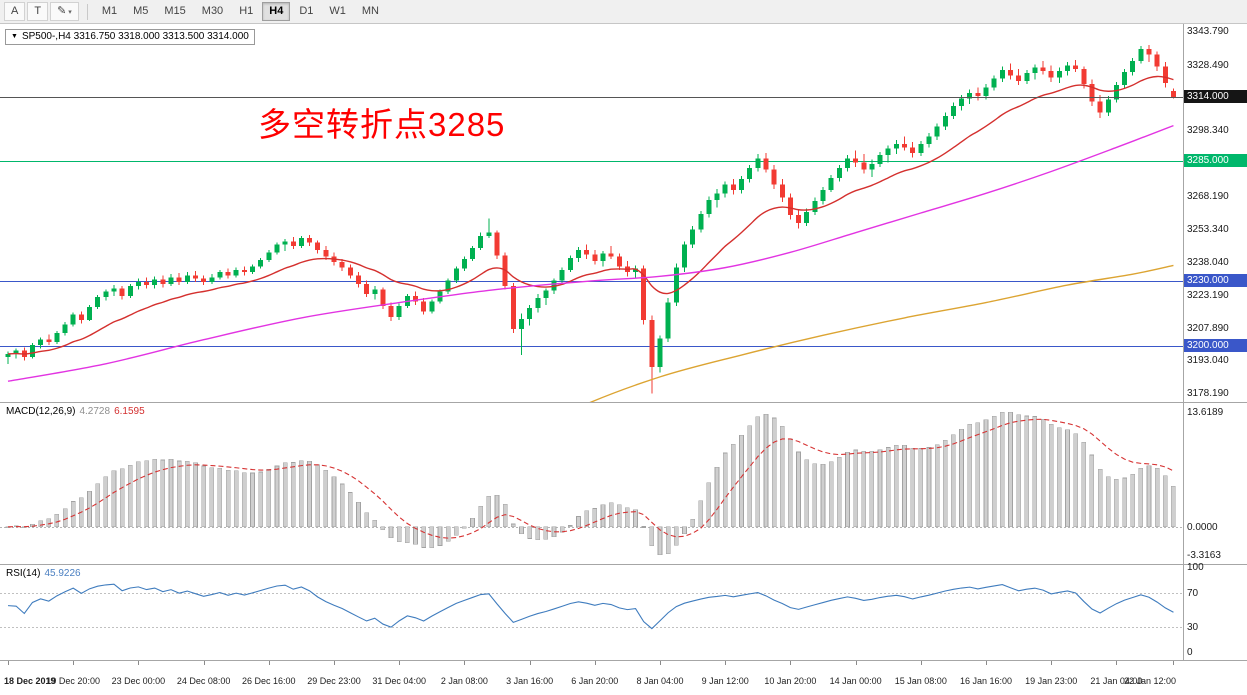 This screenshot has width=1247, height=695. I want to click on level-badge-3230.000: 3230.000, so click(1215, 280).